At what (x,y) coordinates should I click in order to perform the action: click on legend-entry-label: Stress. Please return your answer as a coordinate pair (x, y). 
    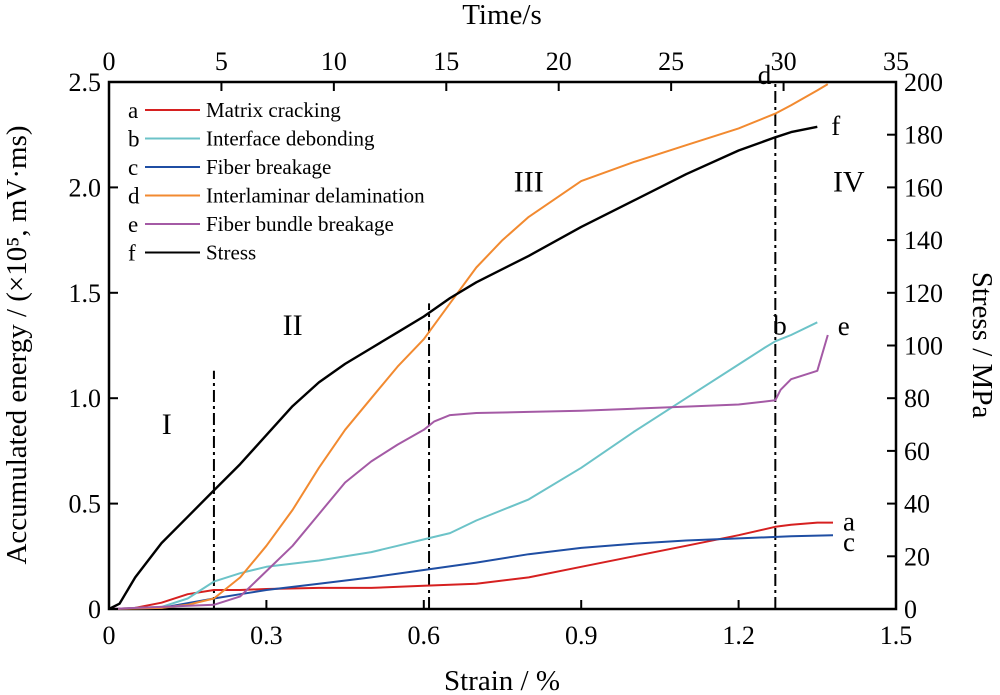
    Looking at the image, I should click on (231, 253).